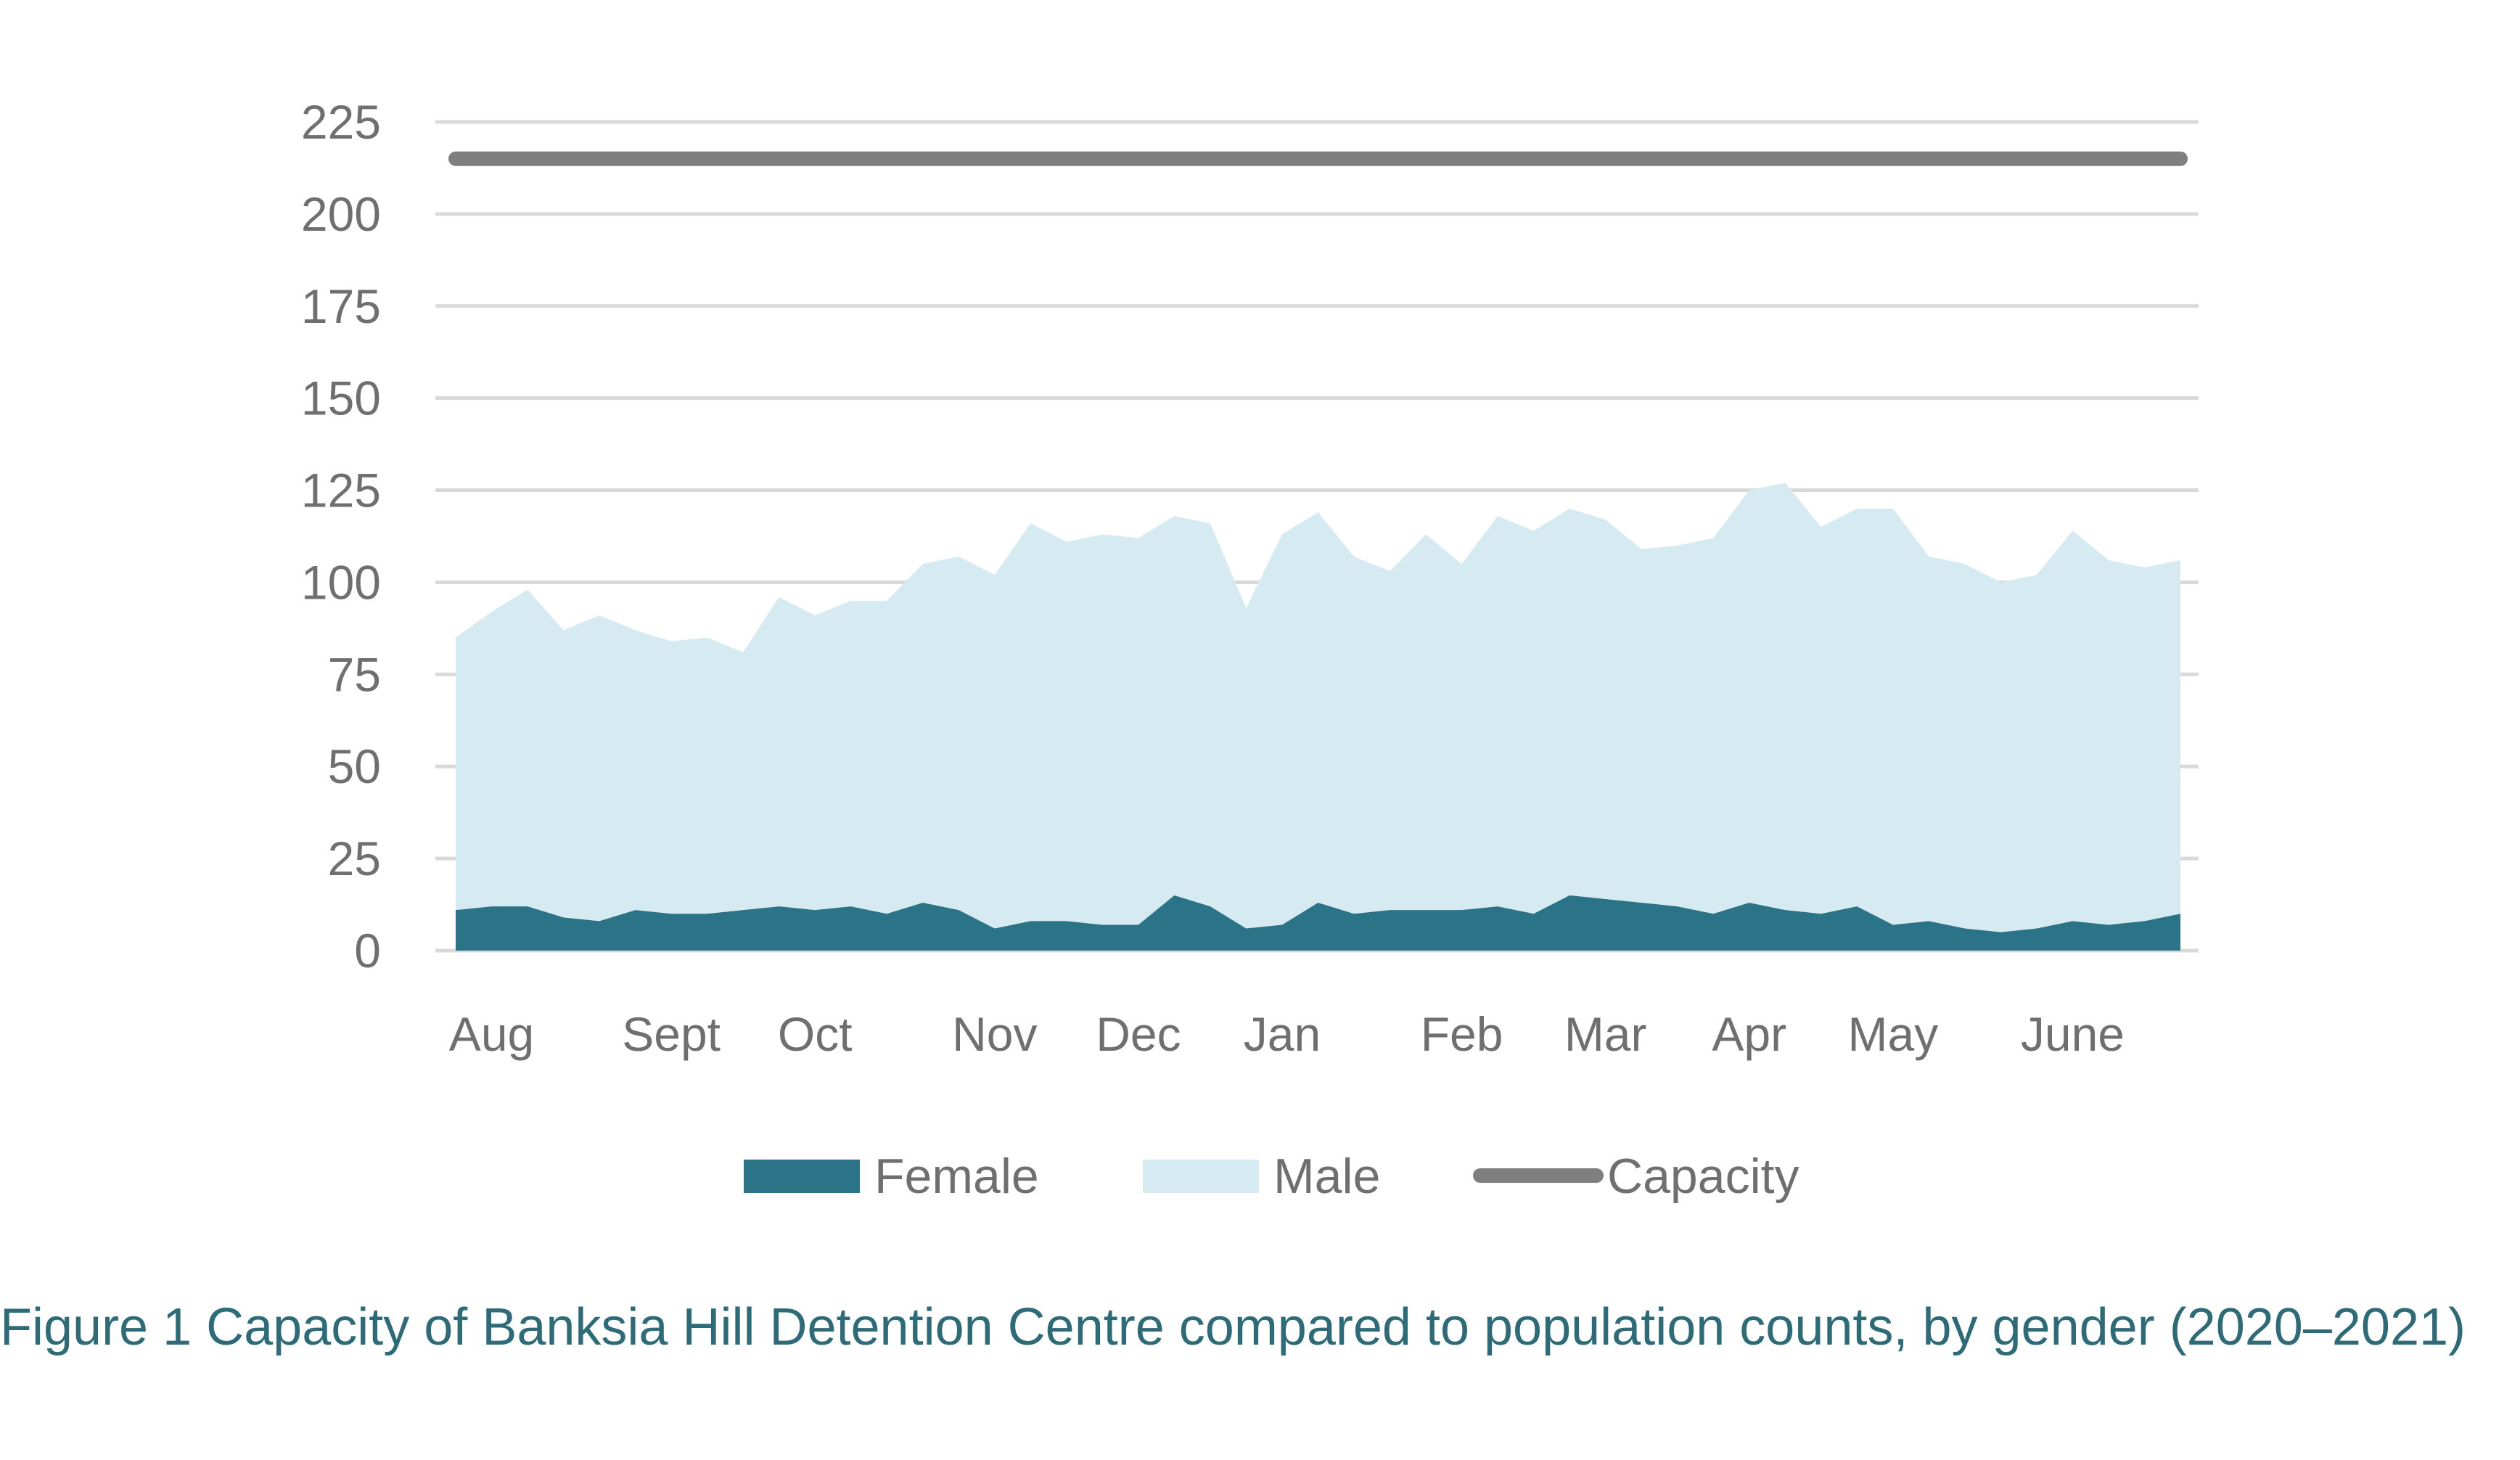 The width and height of the screenshot is (2520, 1460). Describe the element at coordinates (994, 1034) in the screenshot. I see `x-tick-label: Nov` at that location.